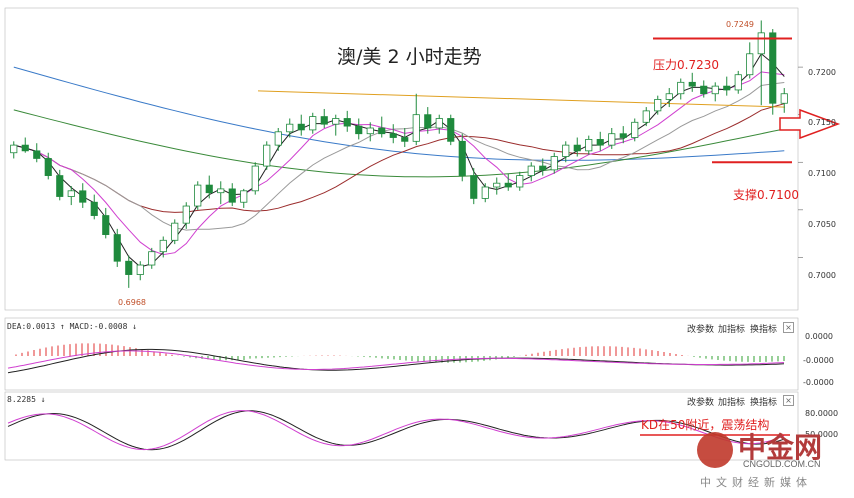 The height and width of the screenshot is (498, 854). What do you see at coordinates (822, 413) in the screenshot?
I see `kd-tick: 80.0000` at bounding box center [822, 413].